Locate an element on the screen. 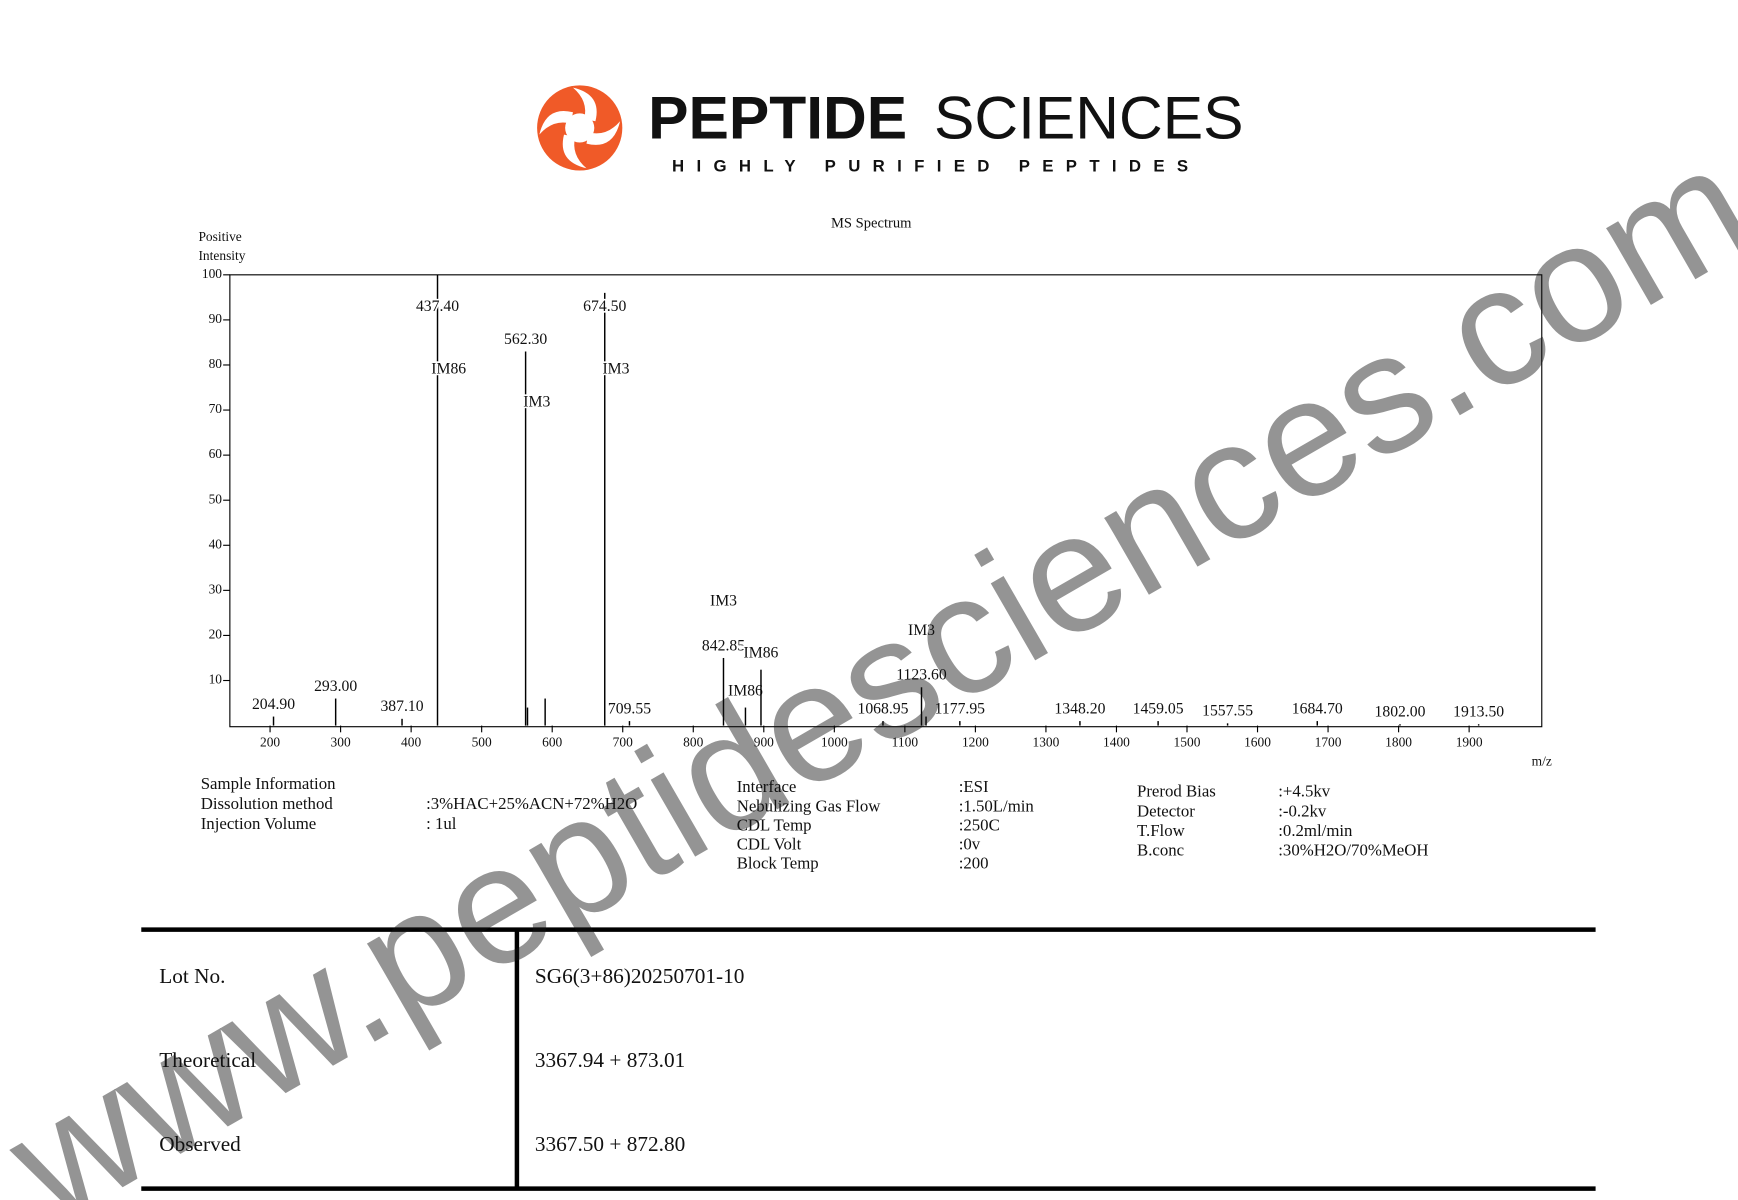 The image size is (1738, 1200). x-axis-label: m/z is located at coordinates (1542, 761).